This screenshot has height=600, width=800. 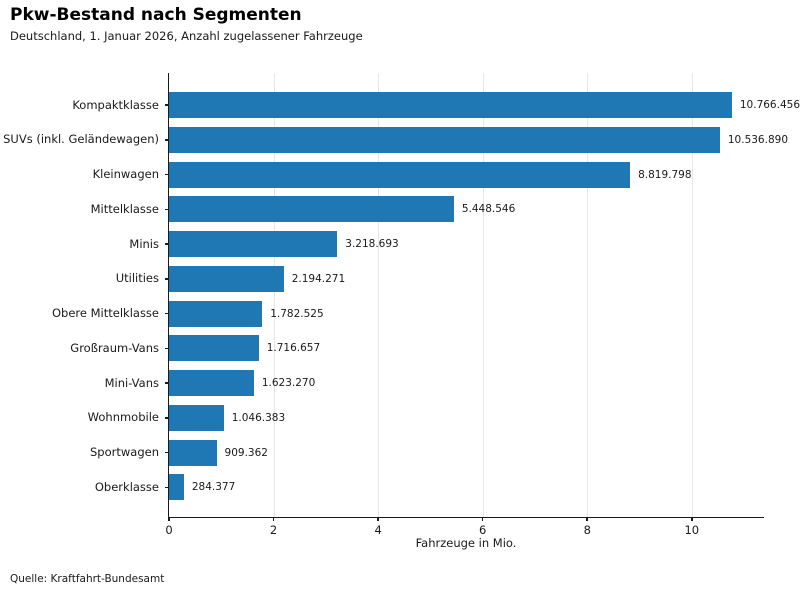 What do you see at coordinates (125, 174) in the screenshot?
I see `category-label: Kleinwagen` at bounding box center [125, 174].